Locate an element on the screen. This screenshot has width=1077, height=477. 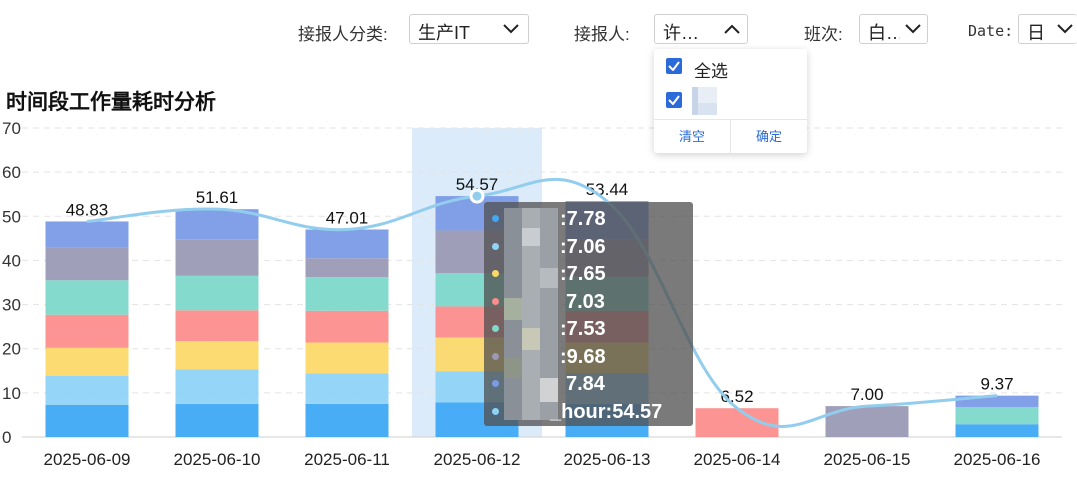
tooltip-row: :7.06 is located at coordinates (588, 247).